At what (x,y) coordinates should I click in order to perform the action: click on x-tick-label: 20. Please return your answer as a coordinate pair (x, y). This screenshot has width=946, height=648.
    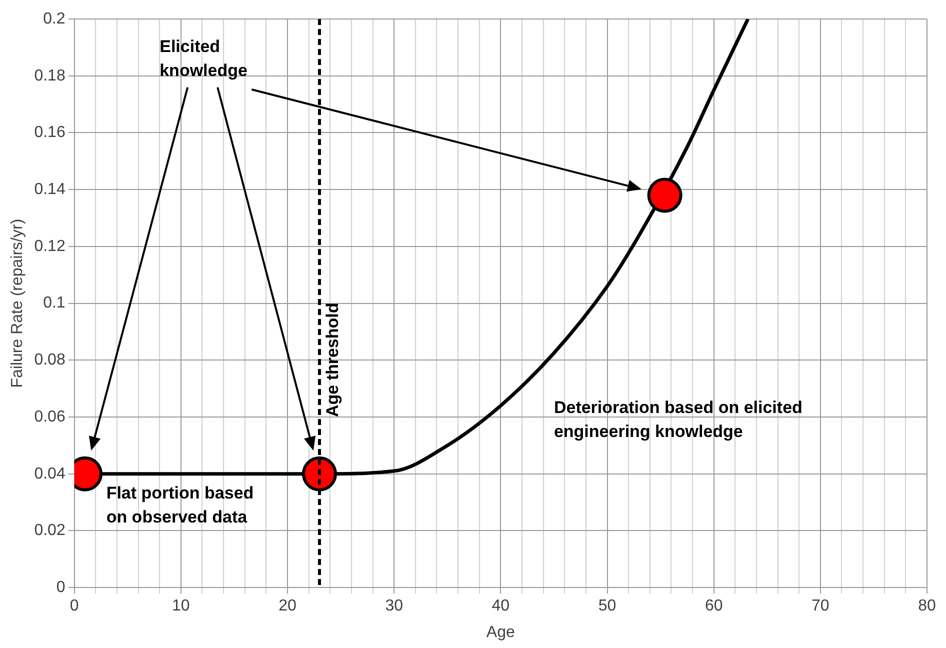
    Looking at the image, I should click on (287, 606).